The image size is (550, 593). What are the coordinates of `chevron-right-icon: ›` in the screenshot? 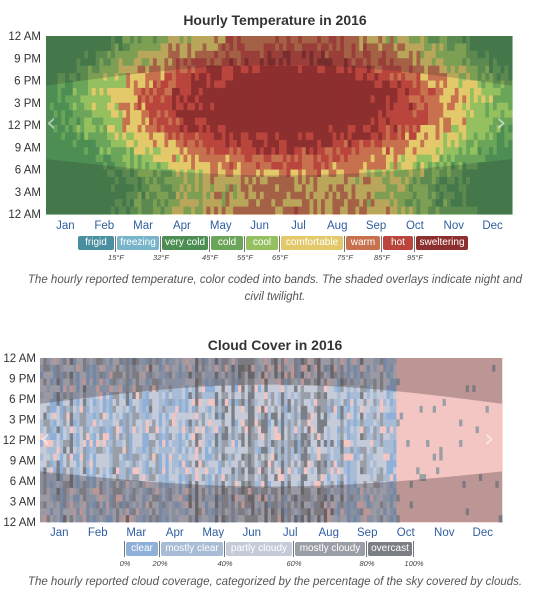 It's located at (501, 123).